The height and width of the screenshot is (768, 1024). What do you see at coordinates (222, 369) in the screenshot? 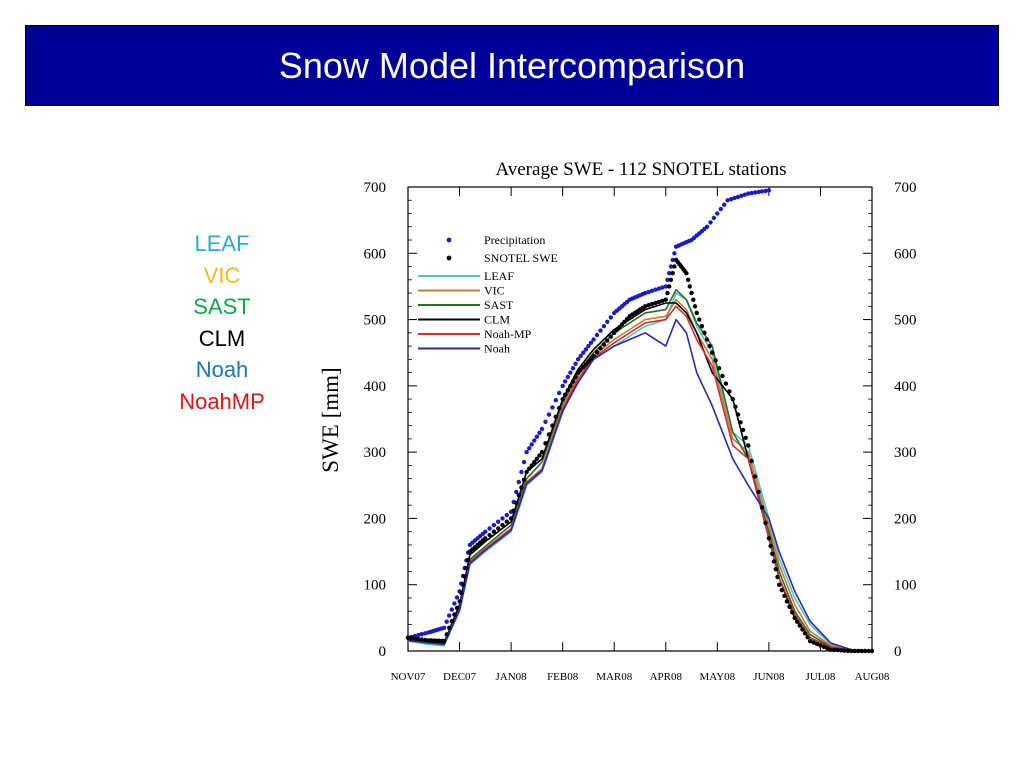
I see `model-label-noah: Noah` at bounding box center [222, 369].